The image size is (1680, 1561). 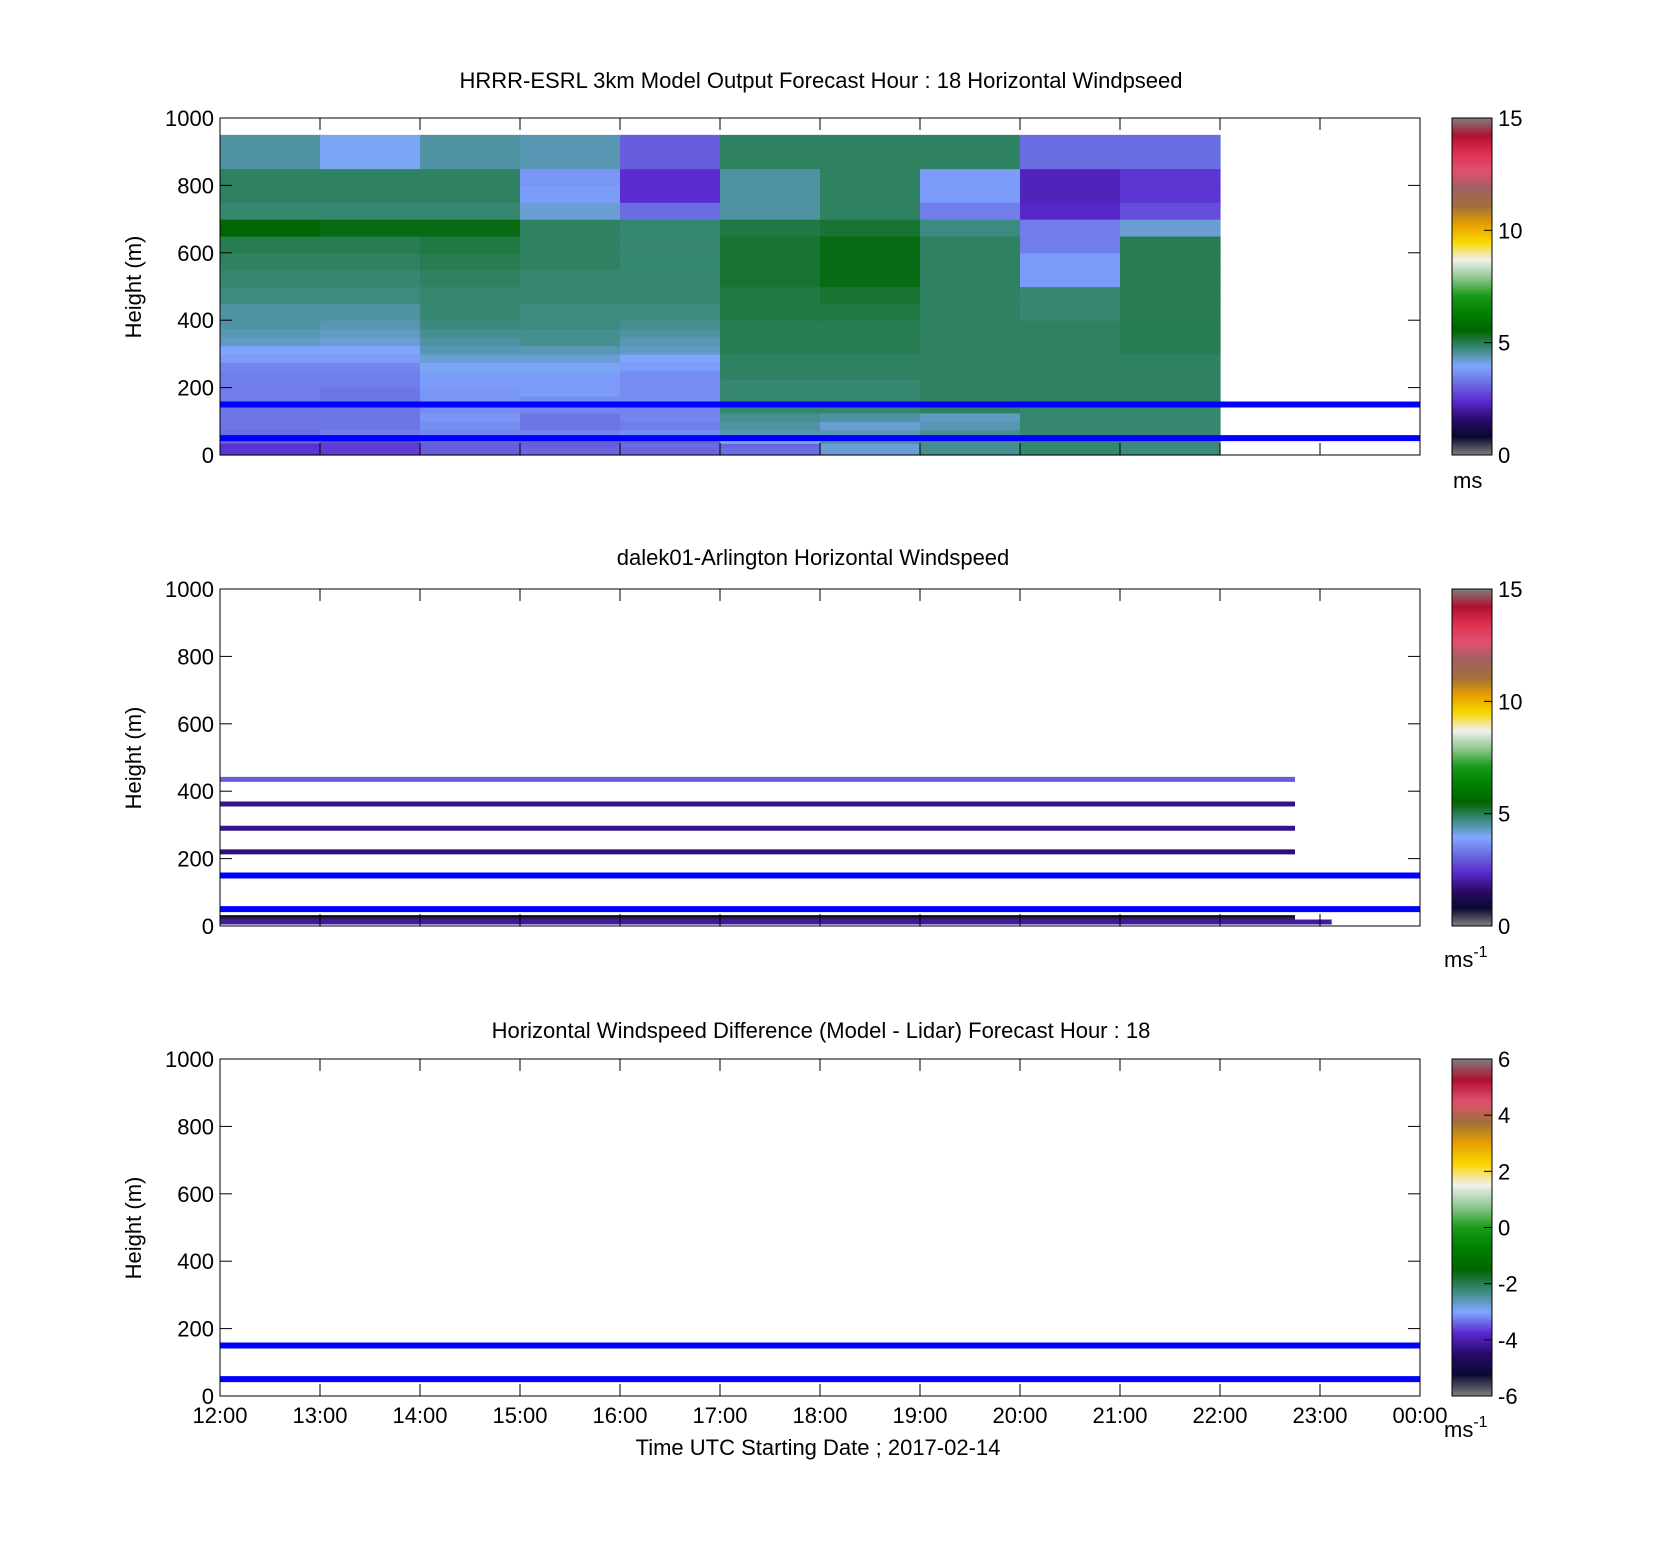 What do you see at coordinates (1504, 1115) in the screenshot?
I see `colorbar-tick-label: 4` at bounding box center [1504, 1115].